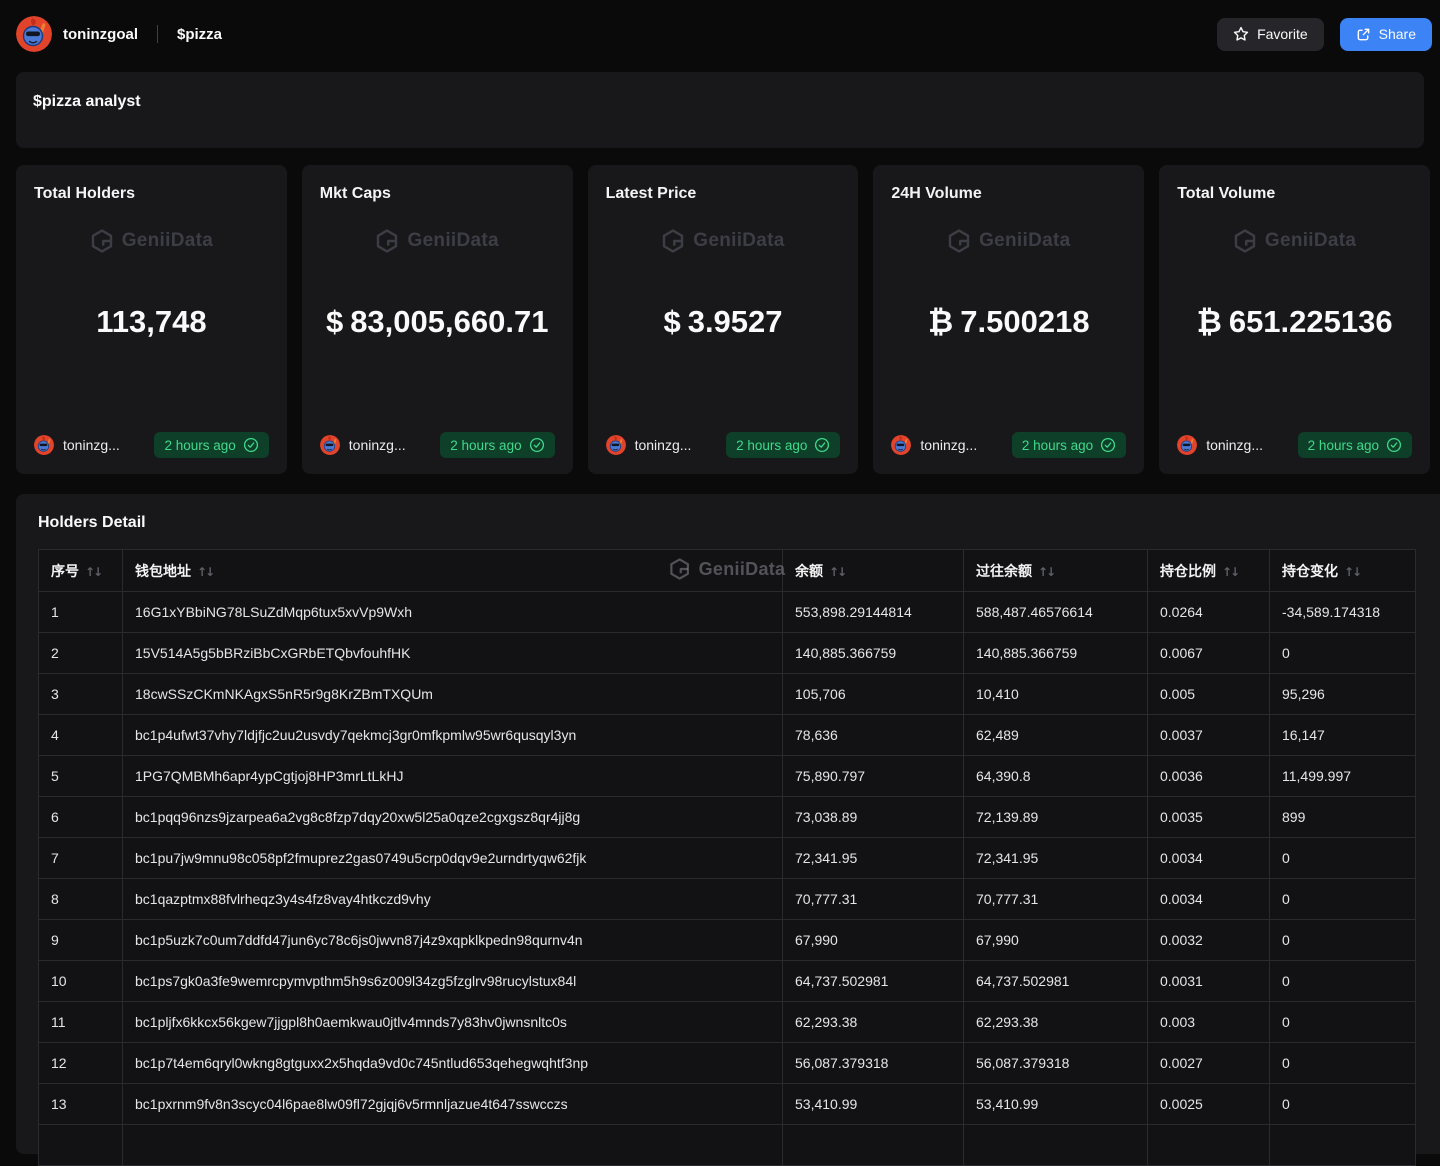  I want to click on col-label: 持仓变化, so click(1310, 570).